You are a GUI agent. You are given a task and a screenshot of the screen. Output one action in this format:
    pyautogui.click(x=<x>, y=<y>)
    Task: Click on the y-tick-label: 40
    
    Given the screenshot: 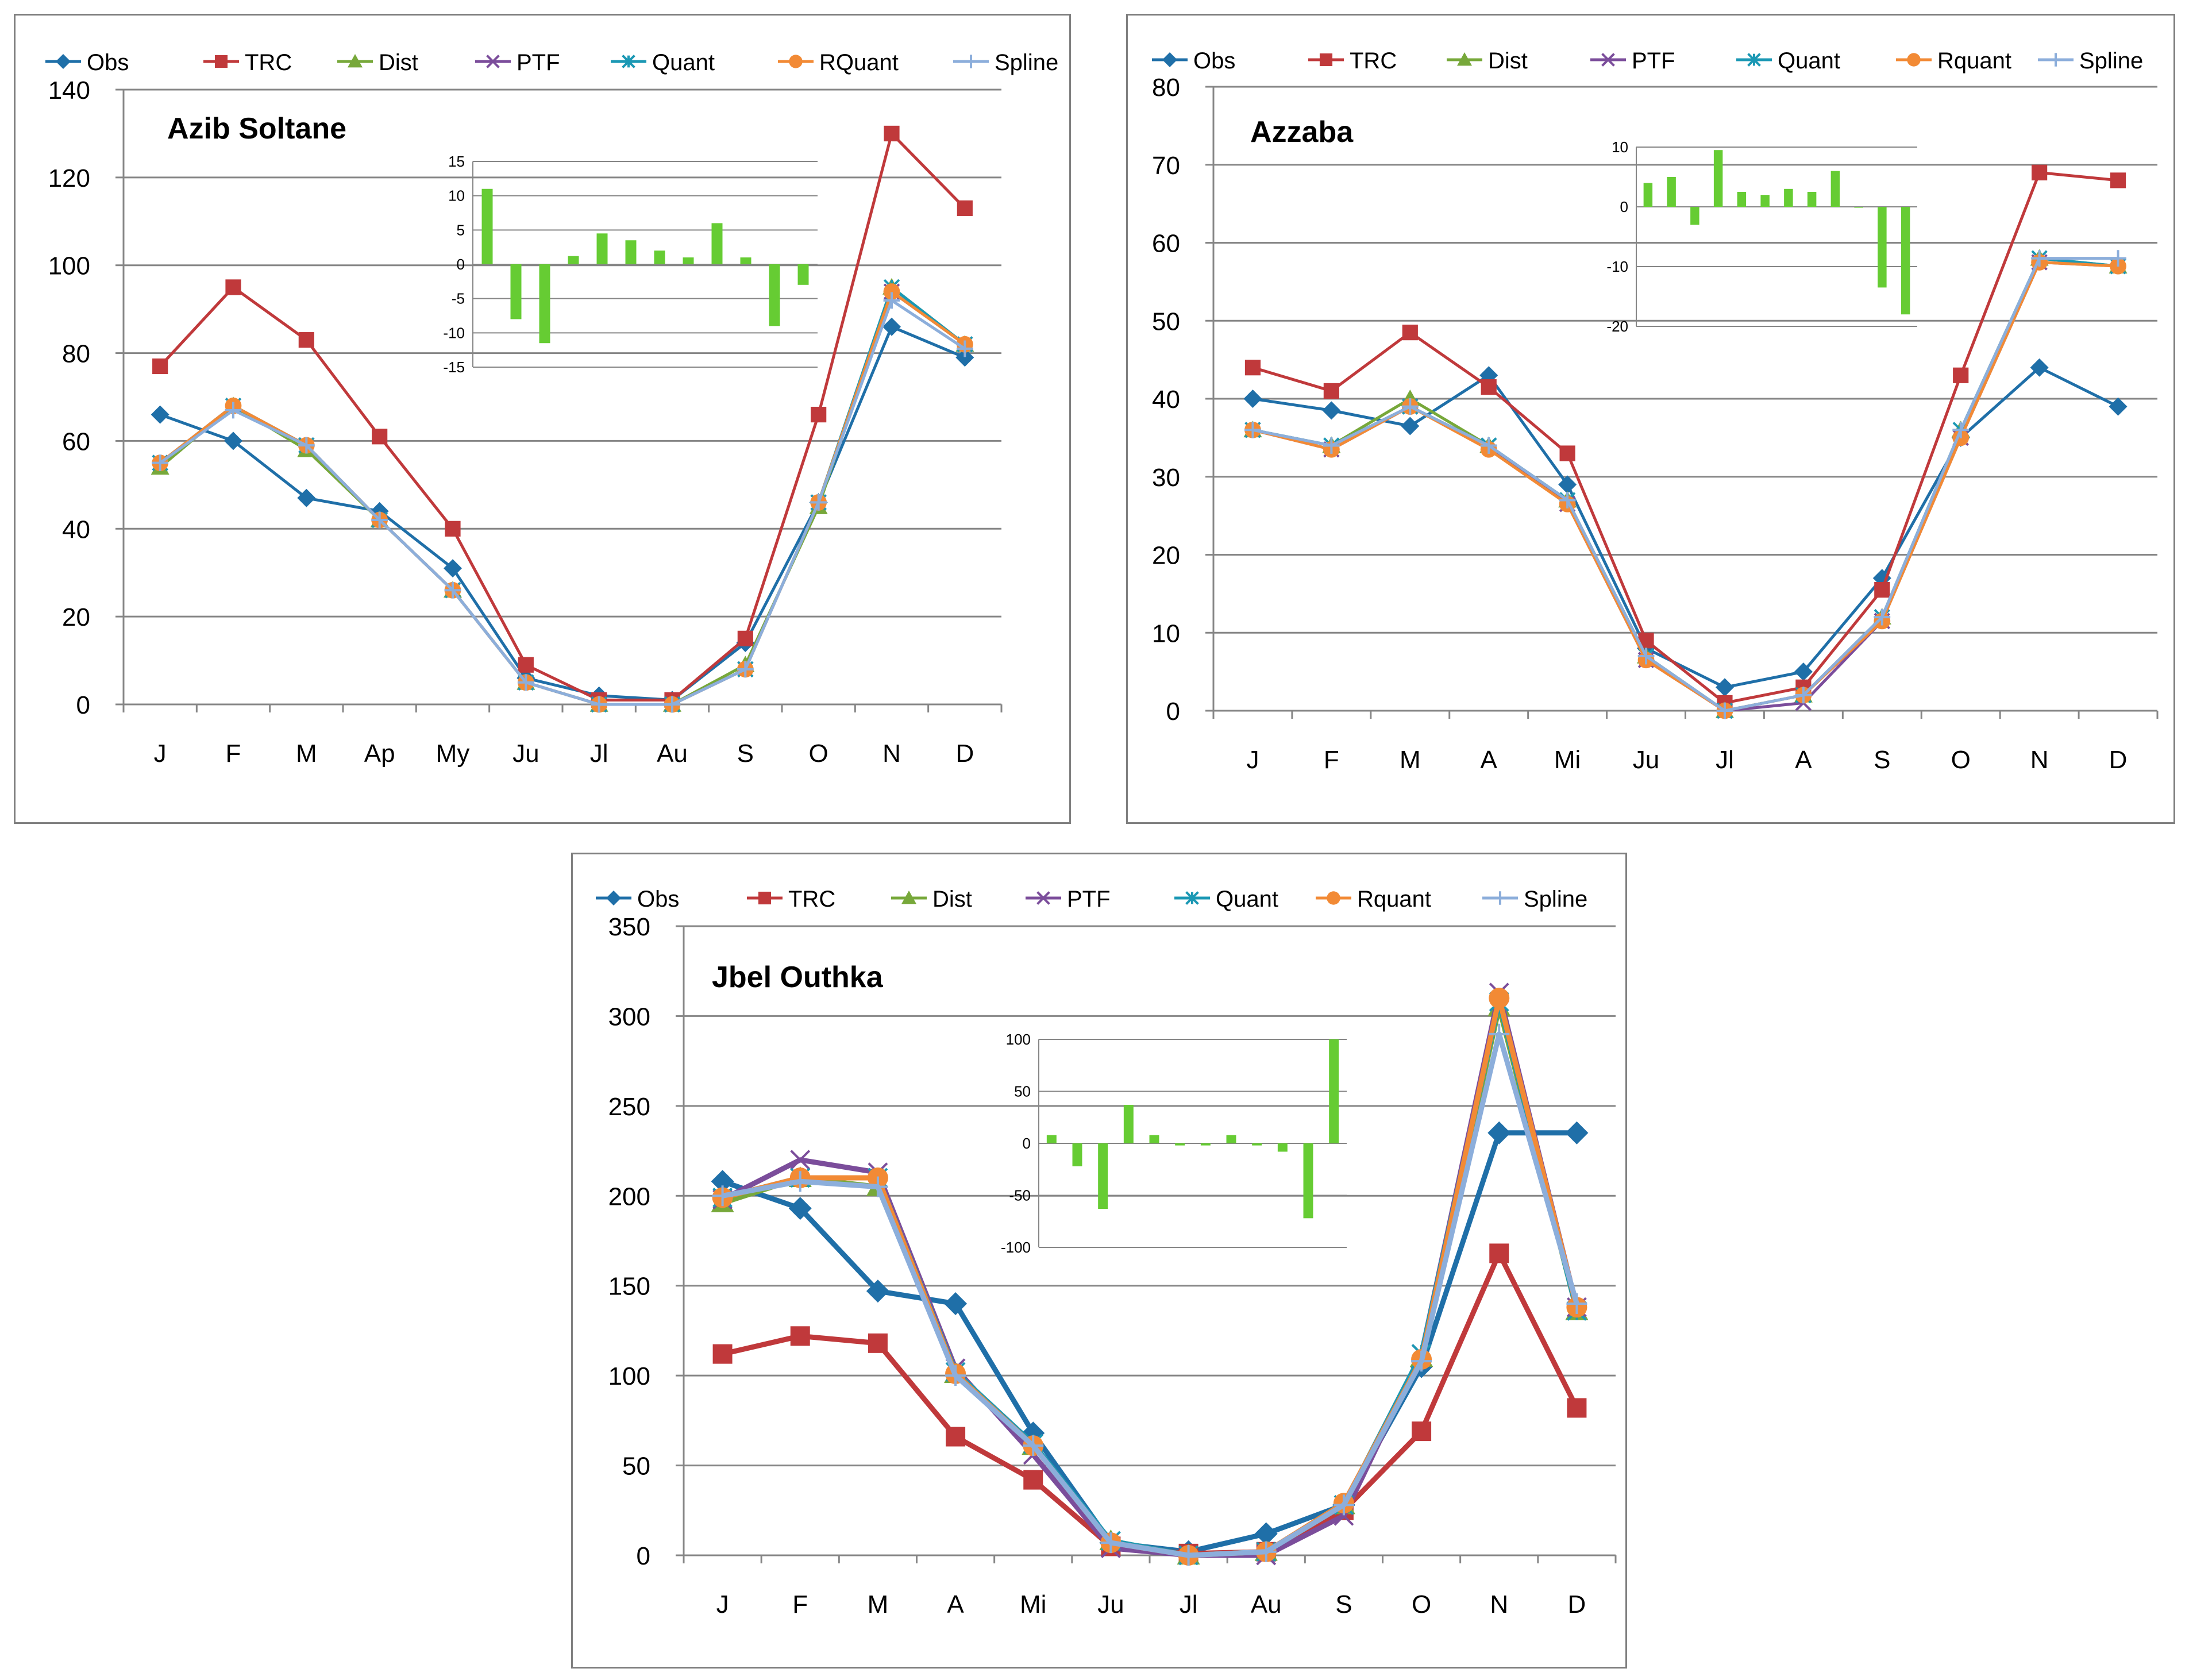 What is the action you would take?
    pyautogui.click(x=76, y=530)
    